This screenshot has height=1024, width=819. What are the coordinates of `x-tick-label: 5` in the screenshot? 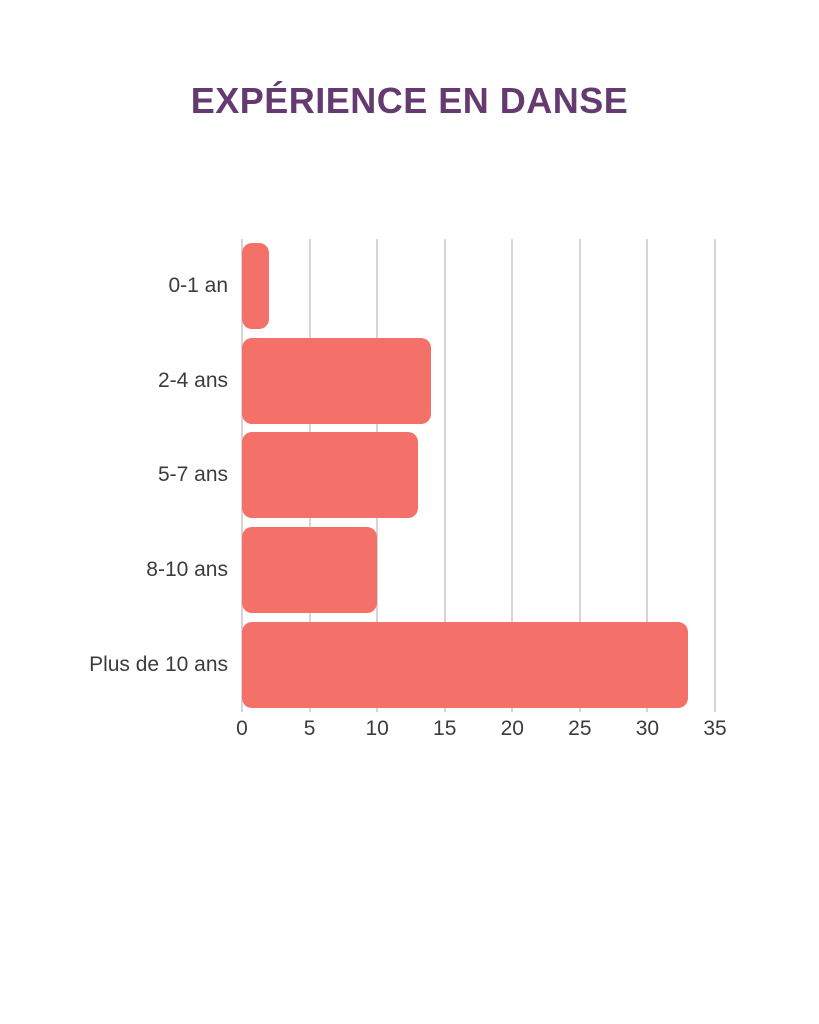 It's located at (309, 728).